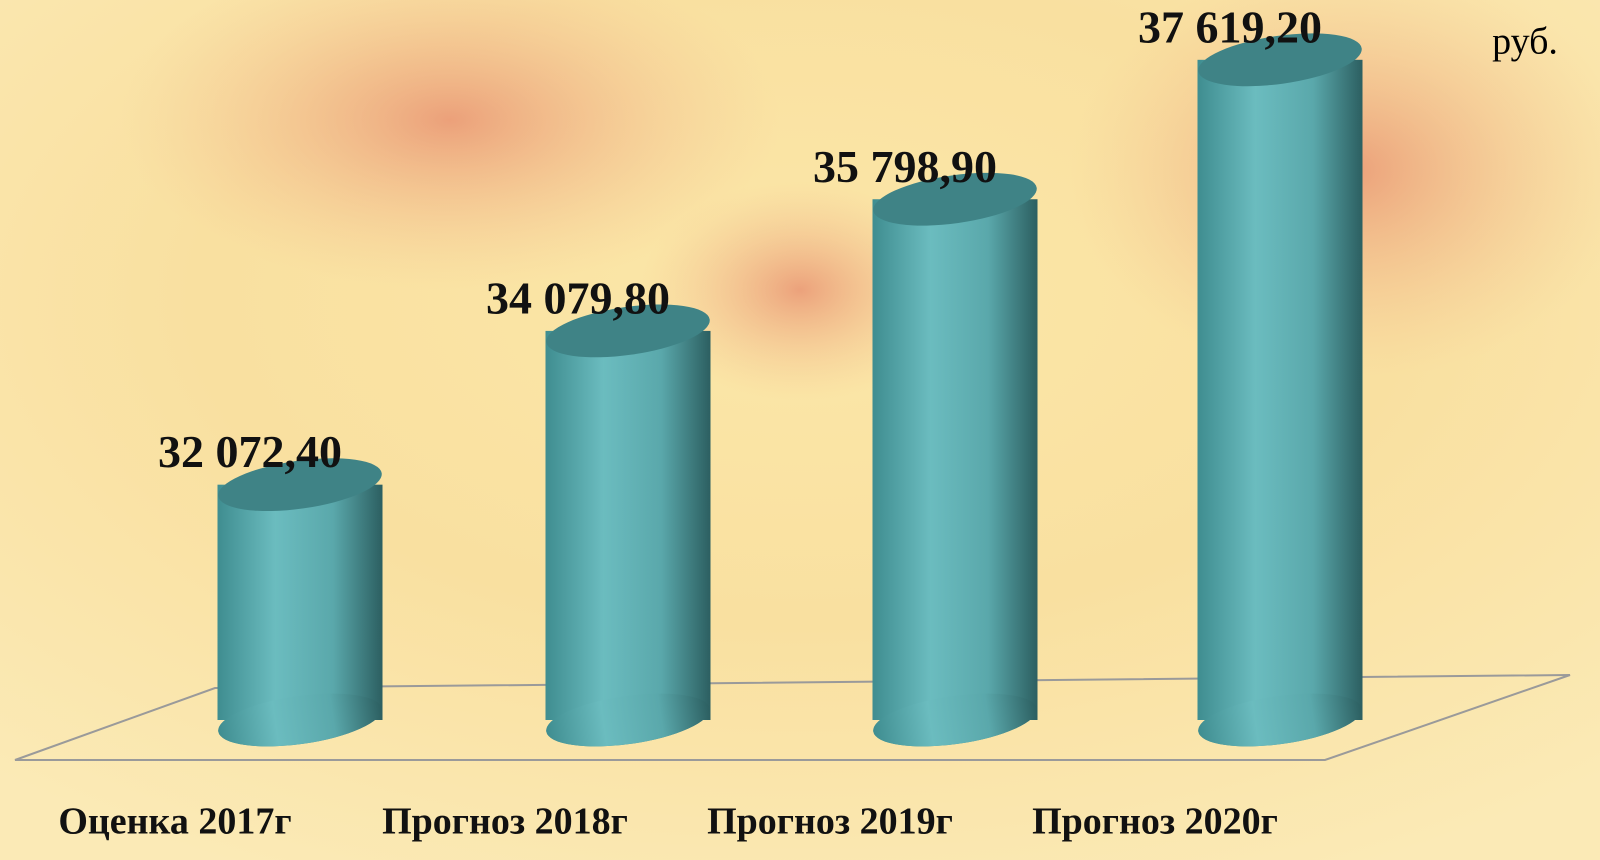 This screenshot has width=1600, height=860. I want to click on value-label: 34 079,80, so click(578, 297).